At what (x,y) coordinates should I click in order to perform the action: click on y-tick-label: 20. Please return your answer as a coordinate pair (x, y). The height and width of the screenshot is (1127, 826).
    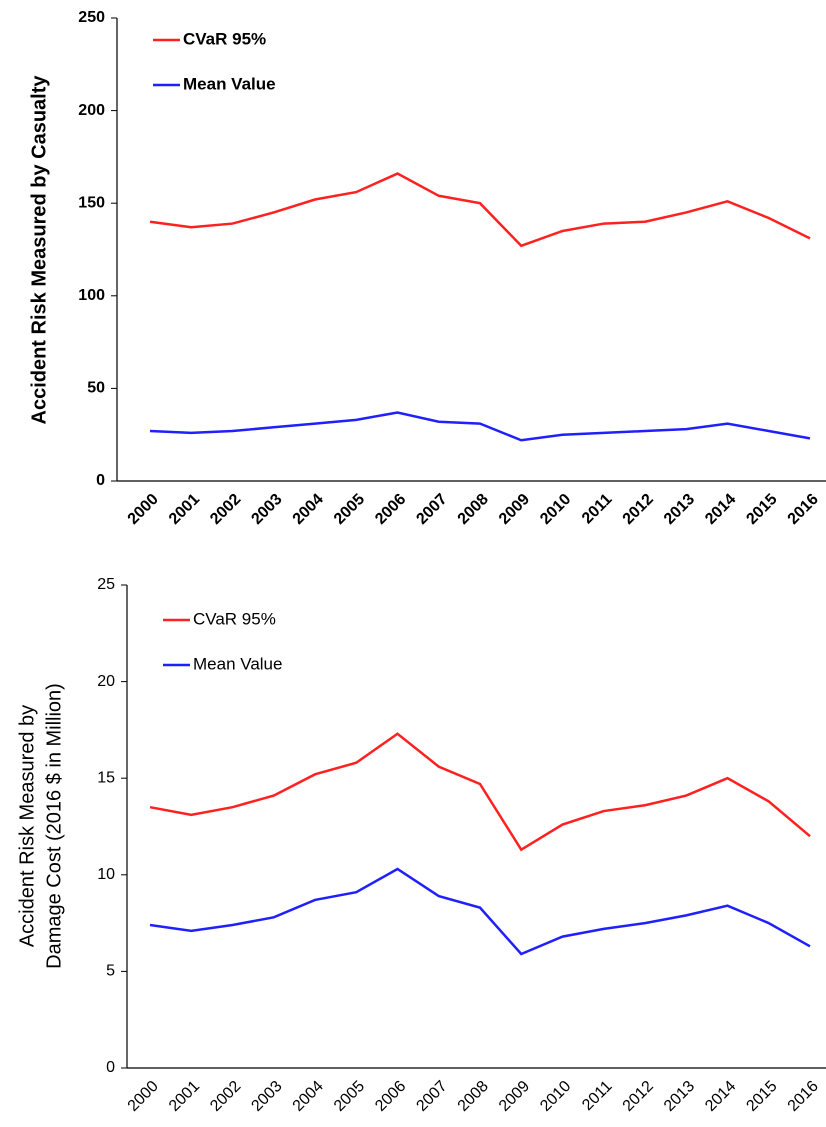
    Looking at the image, I should click on (106, 681).